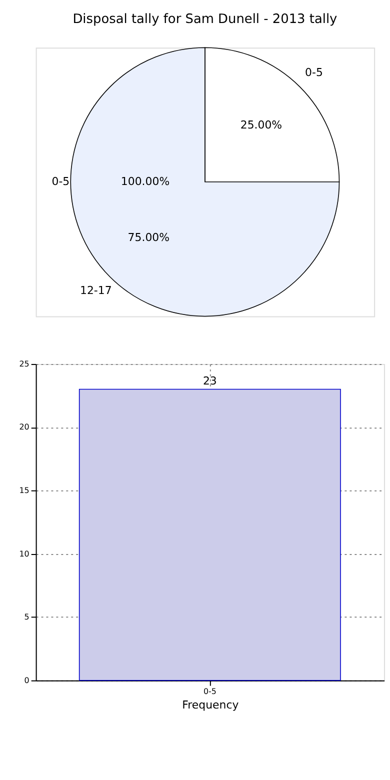 This screenshot has width=390, height=780. I want to click on slice-label: 0-5, so click(314, 72).